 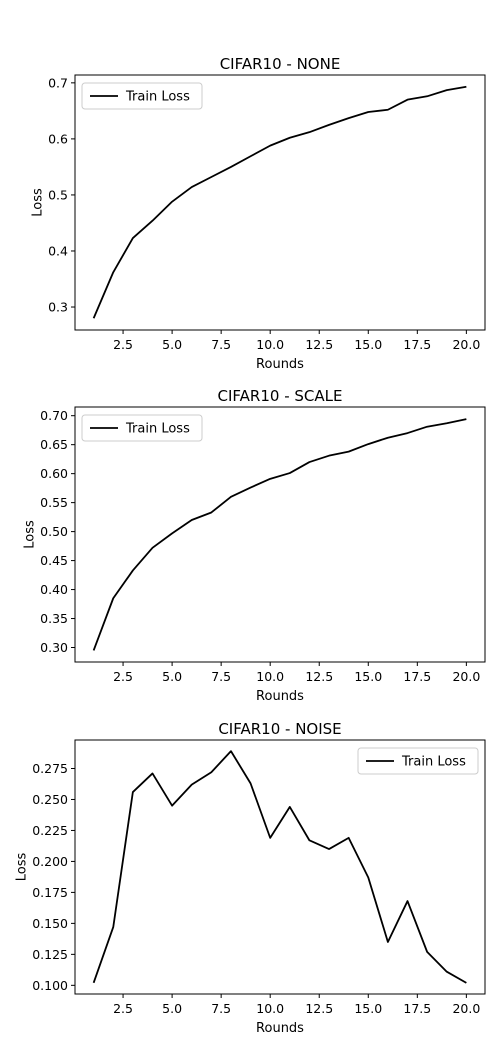 I want to click on y-tick-label: 0.65, so click(x=54, y=444).